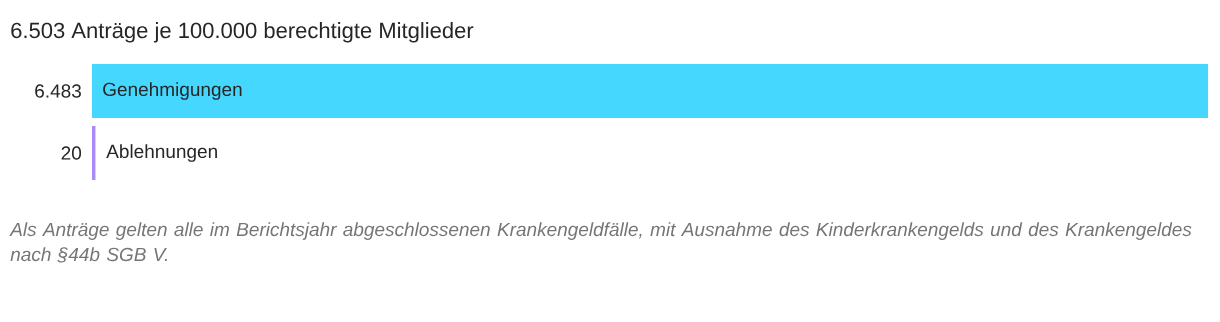 The height and width of the screenshot is (322, 1220). Describe the element at coordinates (161, 153) in the screenshot. I see `y-tick-label: Ablehnungen` at that location.